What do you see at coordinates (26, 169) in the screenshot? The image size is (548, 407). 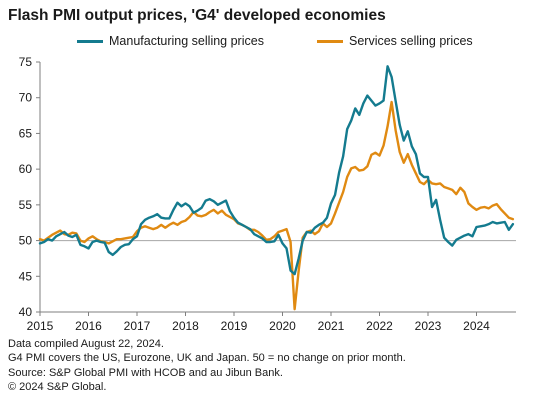 I see `y-tick-label: 60` at bounding box center [26, 169].